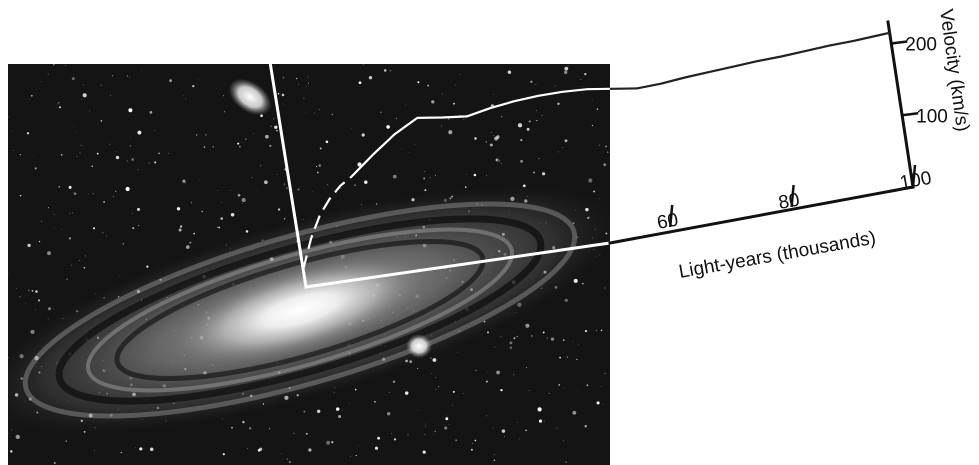 The width and height of the screenshot is (979, 465). I want to click on y-tick-mark, so click(910, 114).